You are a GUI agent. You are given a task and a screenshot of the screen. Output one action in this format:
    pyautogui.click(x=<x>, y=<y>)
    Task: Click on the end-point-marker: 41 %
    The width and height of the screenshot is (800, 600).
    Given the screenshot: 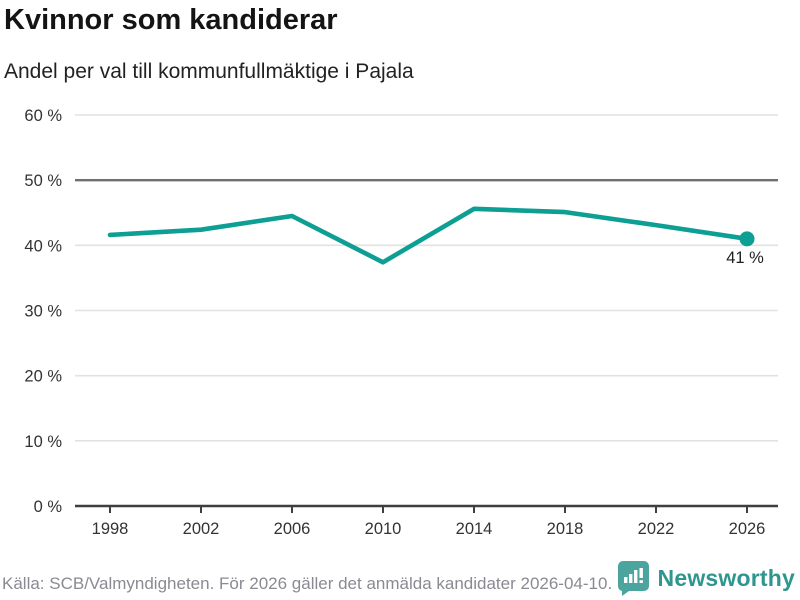 What is the action you would take?
    pyautogui.click(x=745, y=249)
    